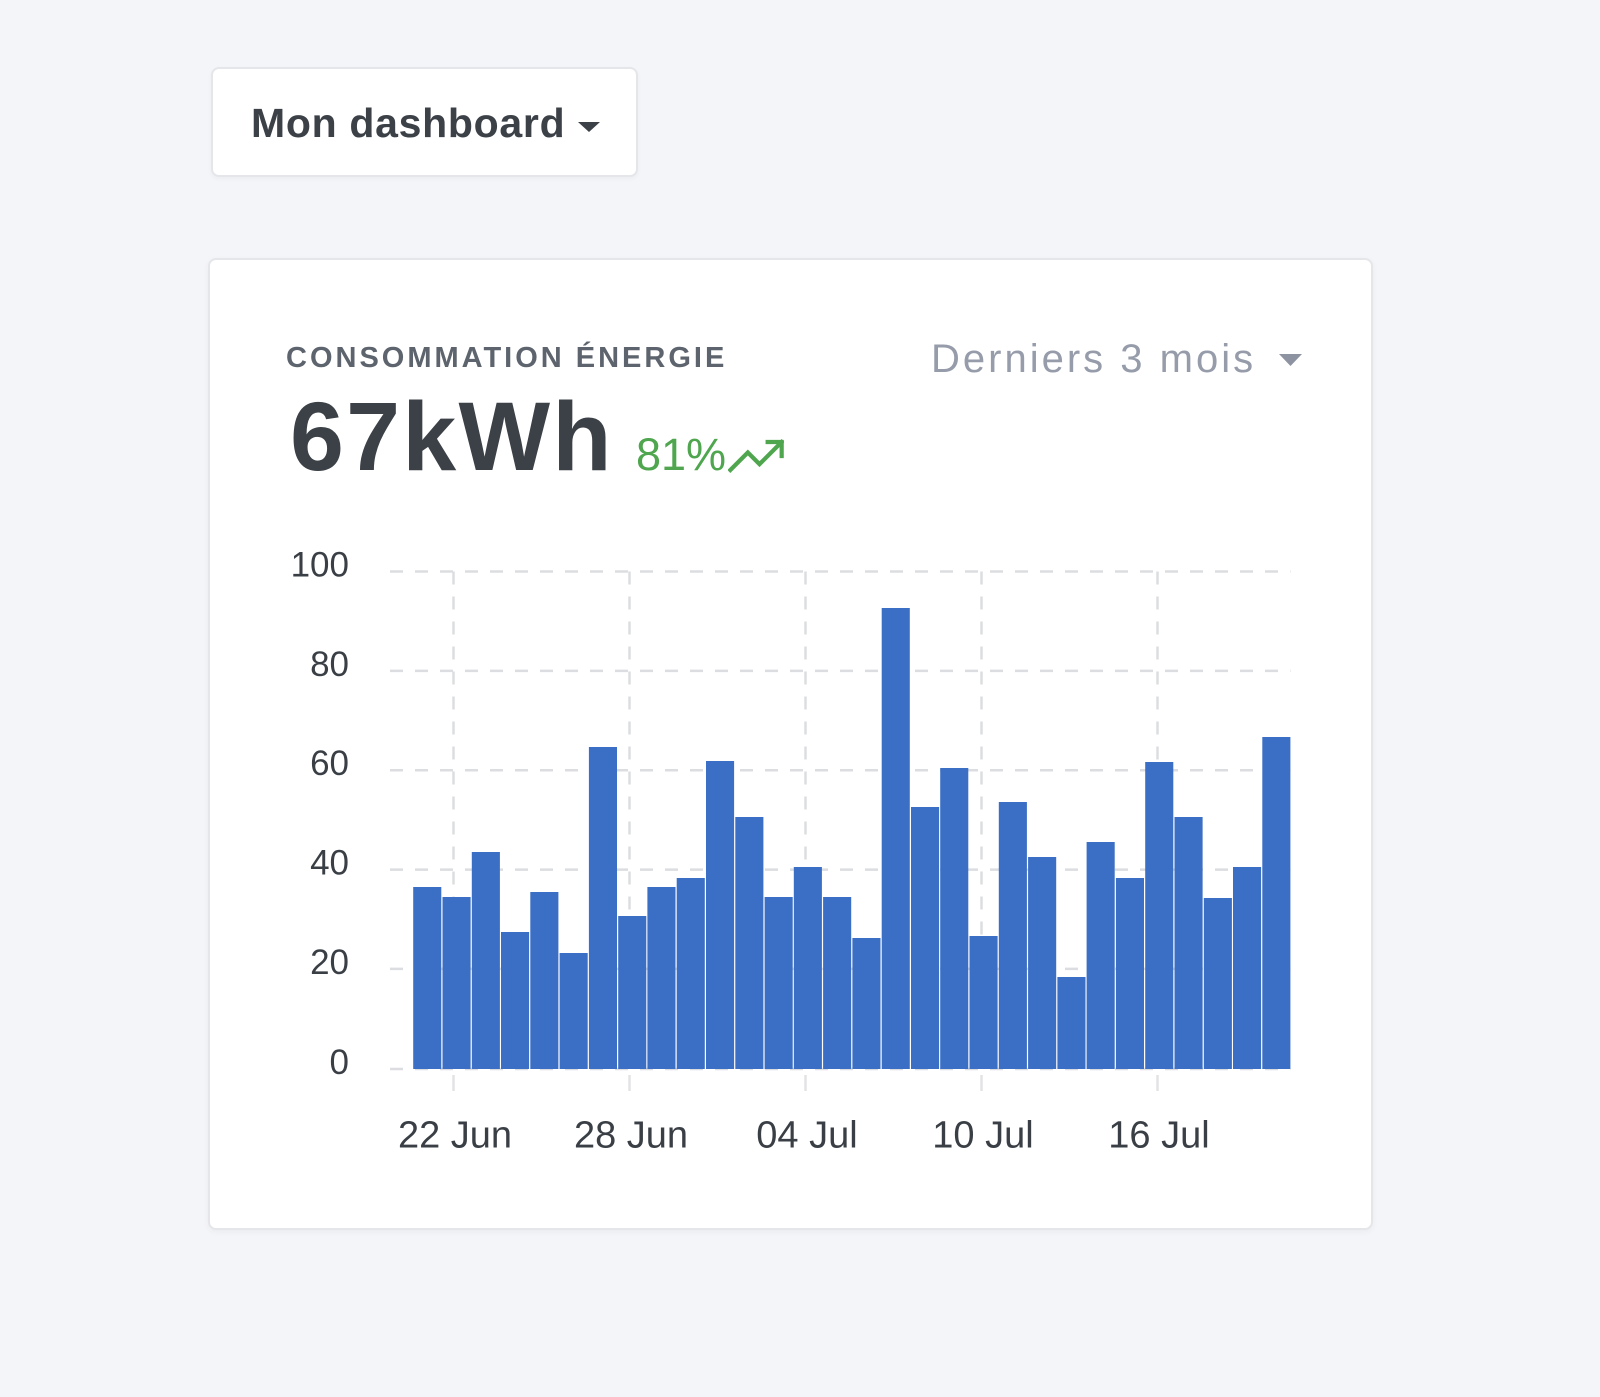 This screenshot has width=1600, height=1397. I want to click on svg-text: 22 Jun, so click(455, 1136).